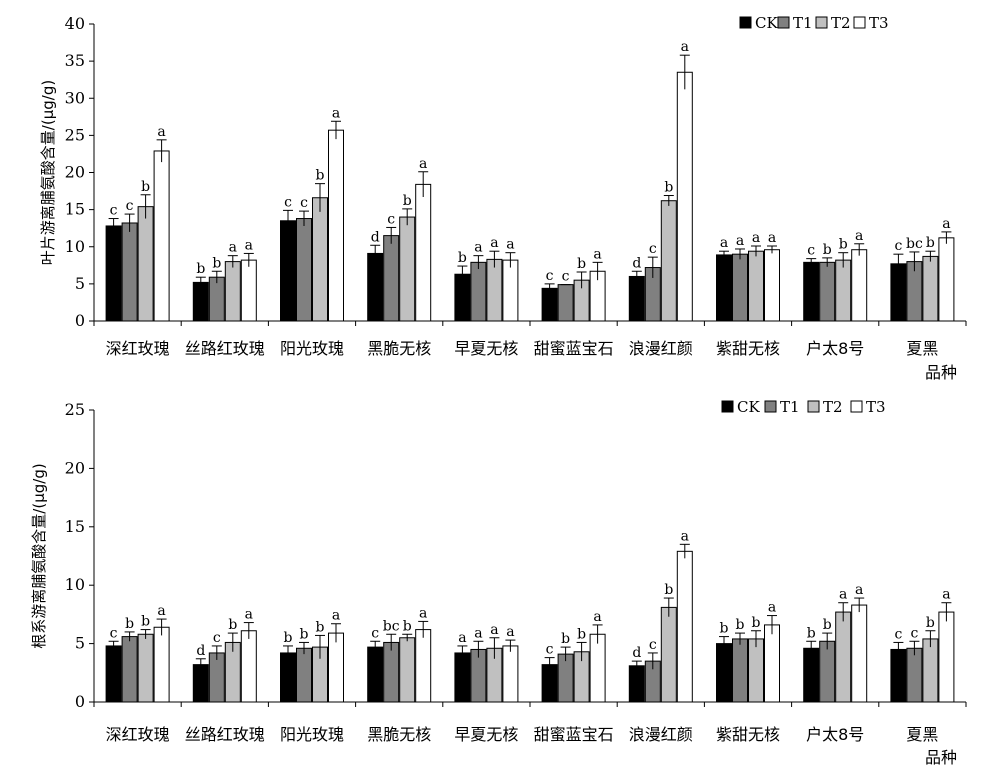 The height and width of the screenshot is (769, 999). What do you see at coordinates (748, 348) in the screenshot?
I see `category-label: 紫甜无核` at bounding box center [748, 348].